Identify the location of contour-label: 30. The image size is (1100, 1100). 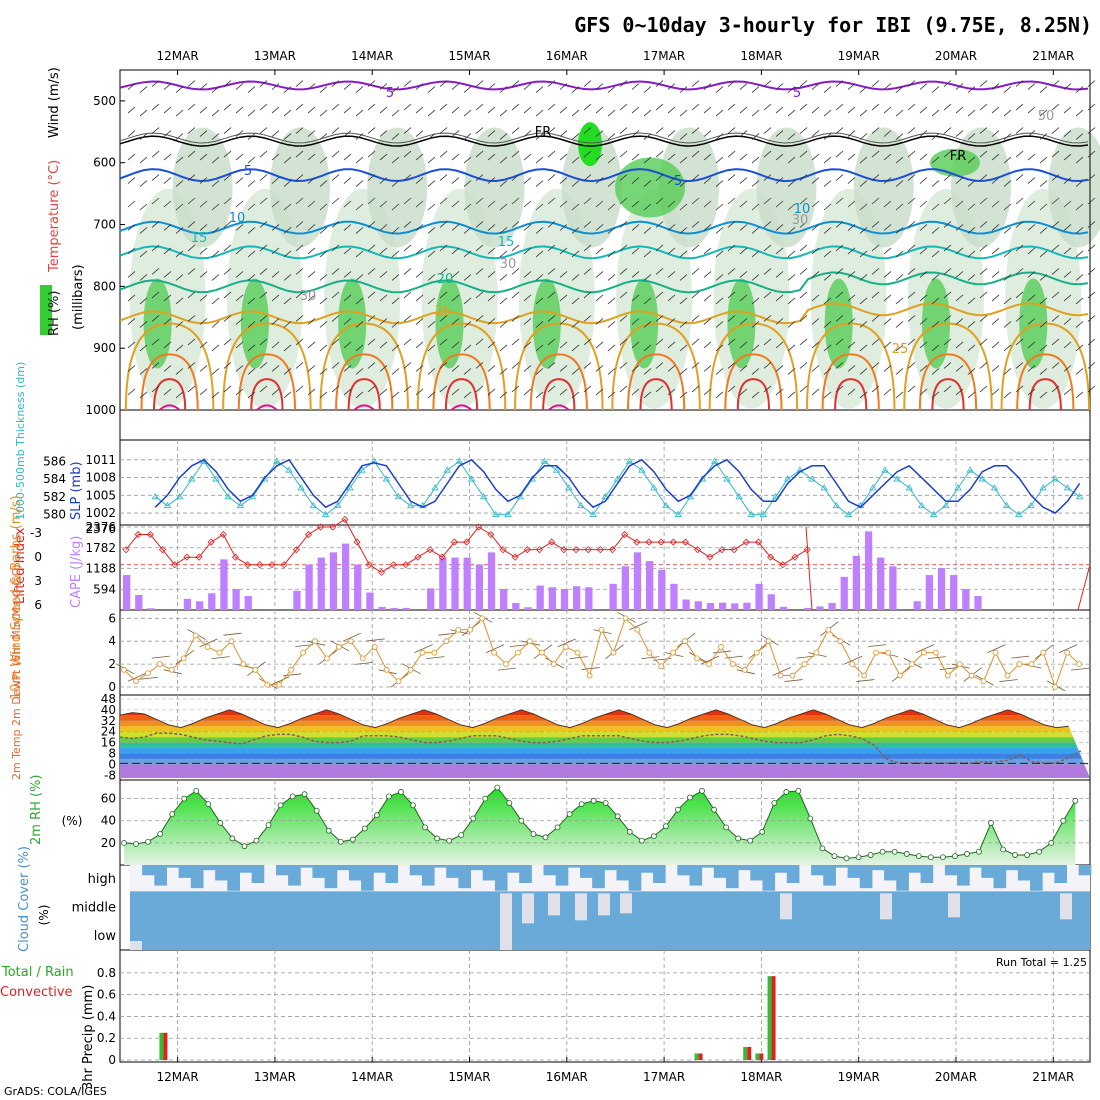
(308, 296).